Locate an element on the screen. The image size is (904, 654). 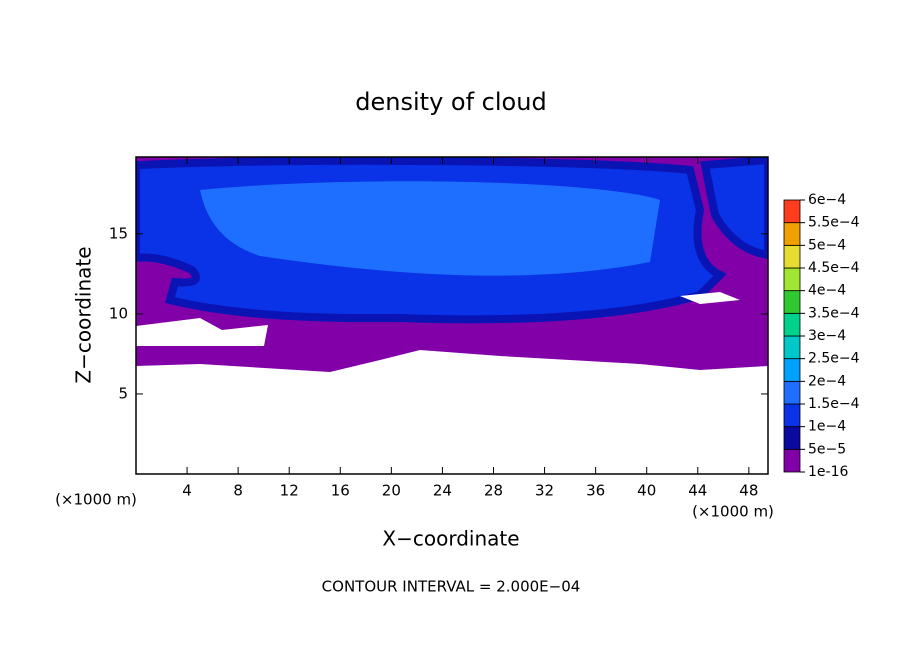
colorbar-label: 5.5e−4 is located at coordinates (834, 223).